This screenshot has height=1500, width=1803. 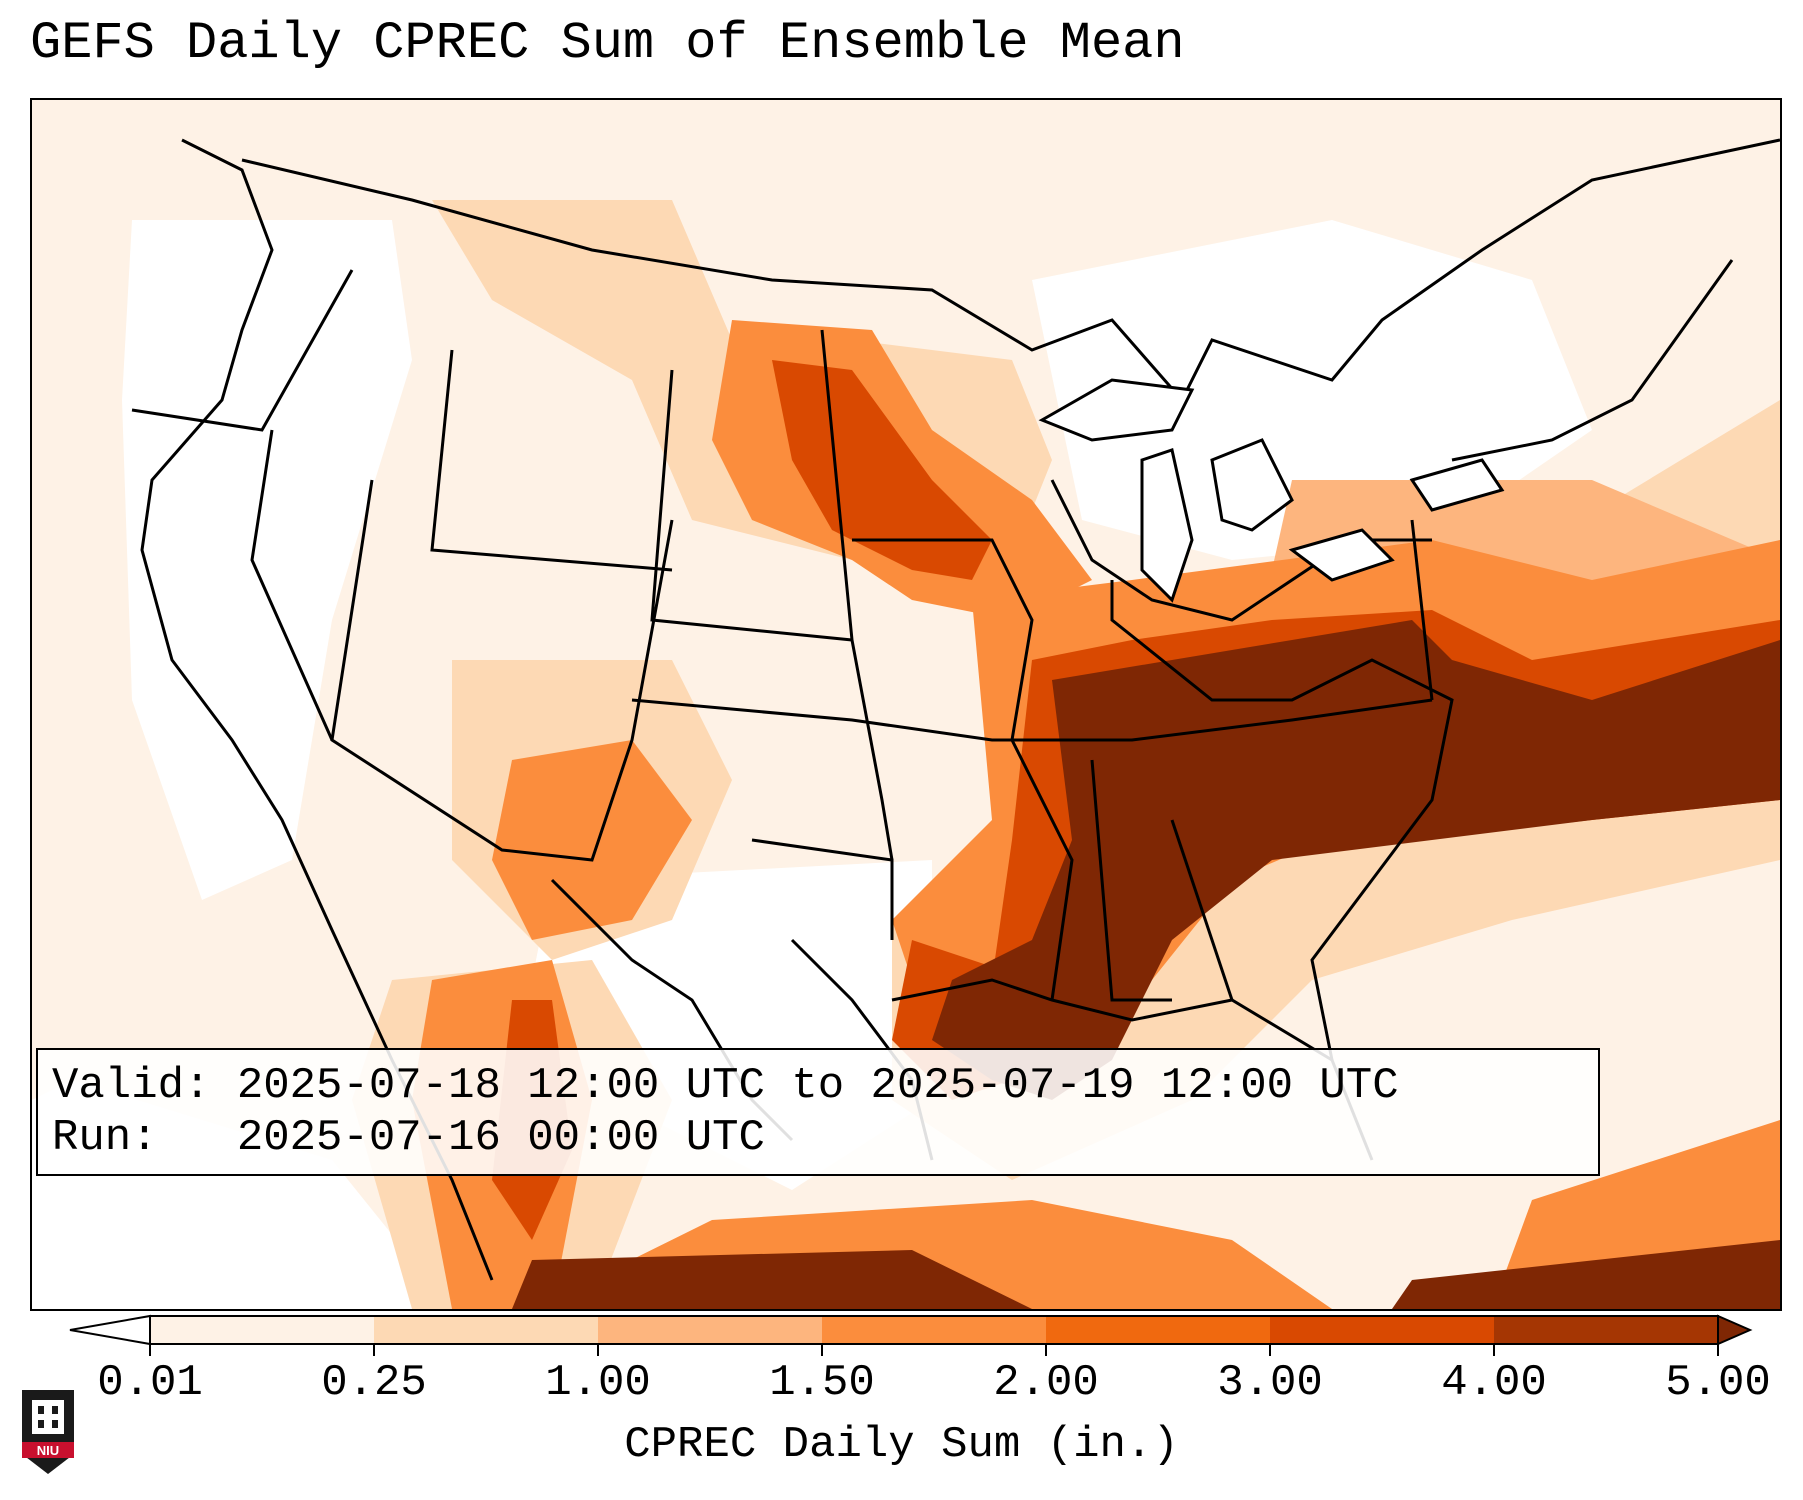 I want to click on logo-red-band, so click(x=48, y=1450).